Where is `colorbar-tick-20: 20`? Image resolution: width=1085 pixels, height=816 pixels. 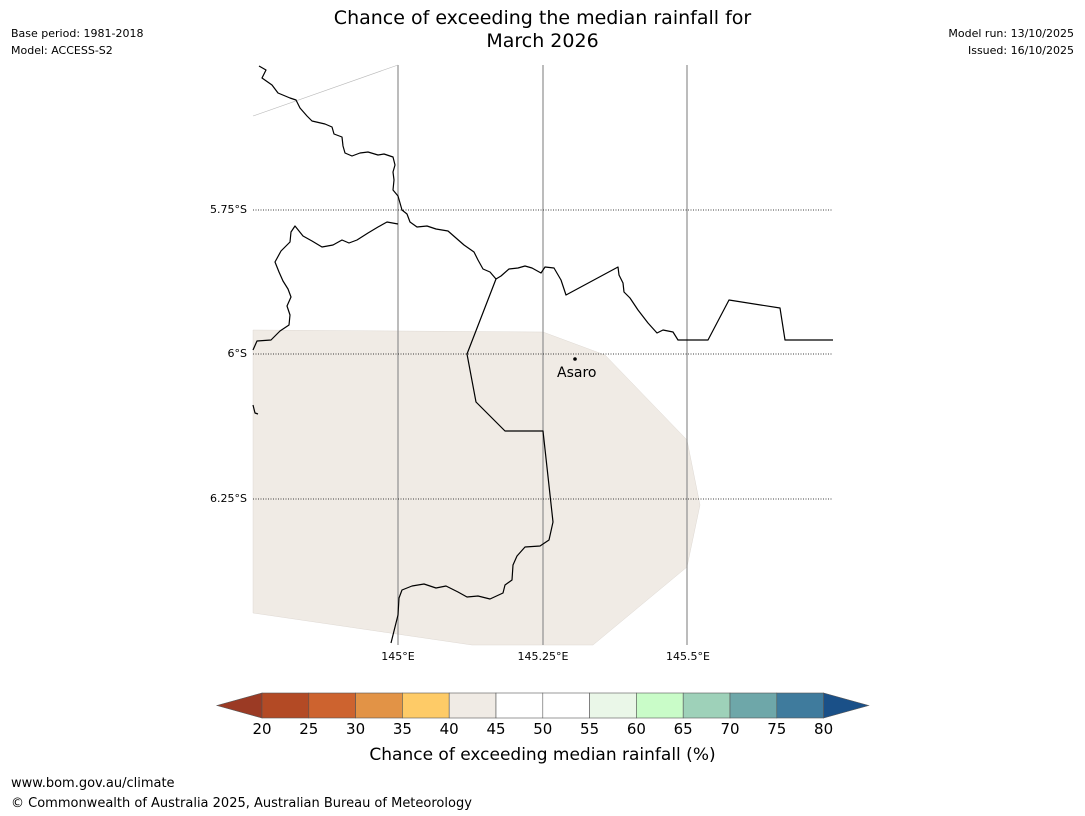
colorbar-tick-20: 20 is located at coordinates (262, 729).